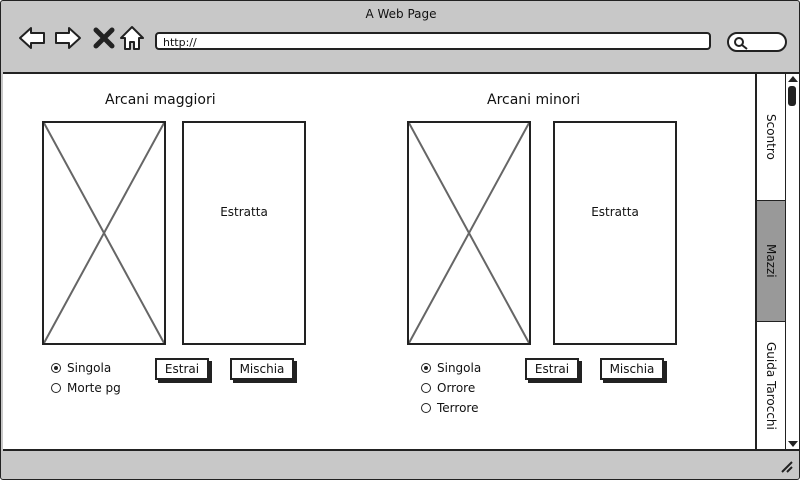 The width and height of the screenshot is (800, 480). Describe the element at coordinates (94, 388) in the screenshot. I see `radio-label: Morte pg` at that location.